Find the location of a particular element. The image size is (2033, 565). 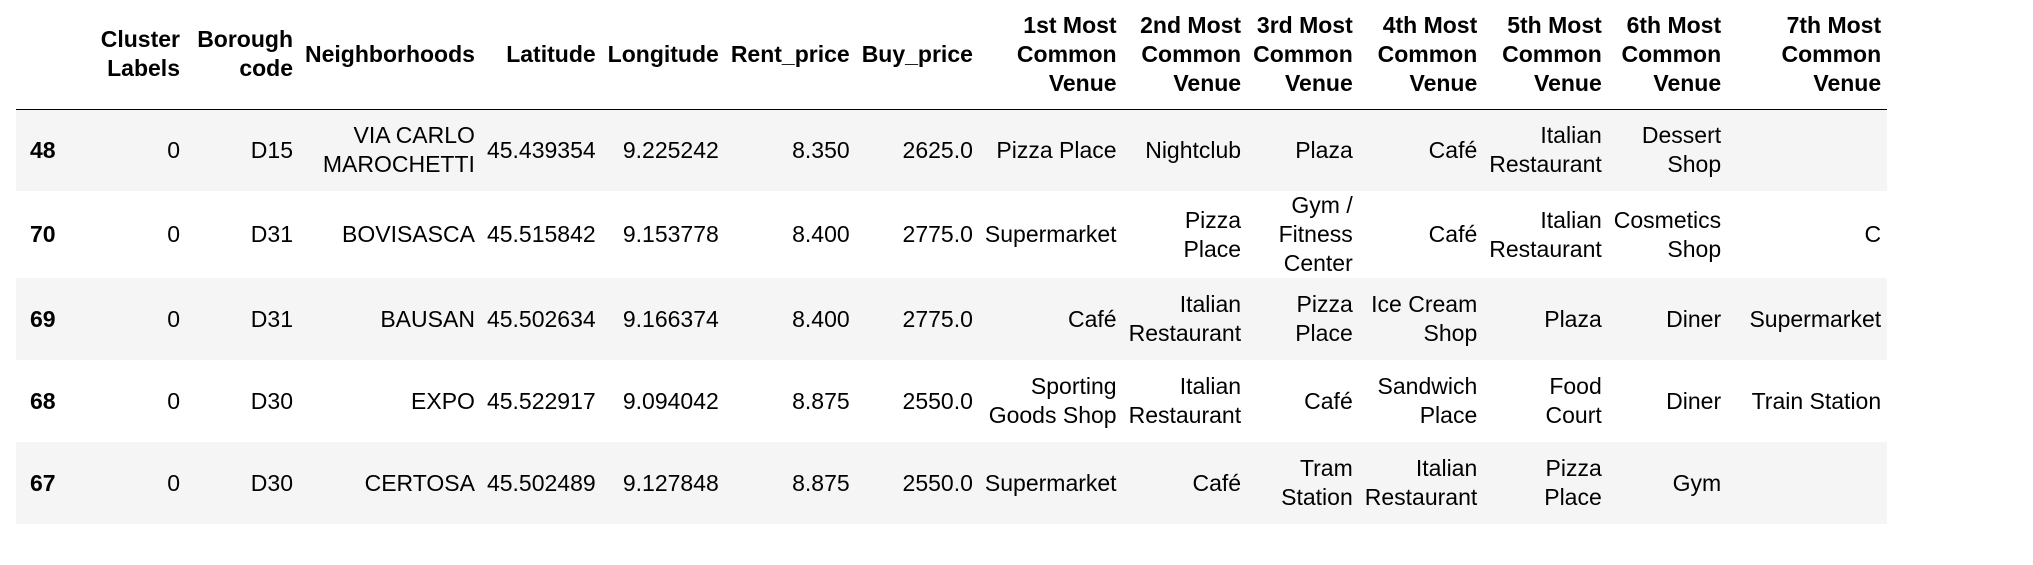

row-index: 68 is located at coordinates (43, 400).